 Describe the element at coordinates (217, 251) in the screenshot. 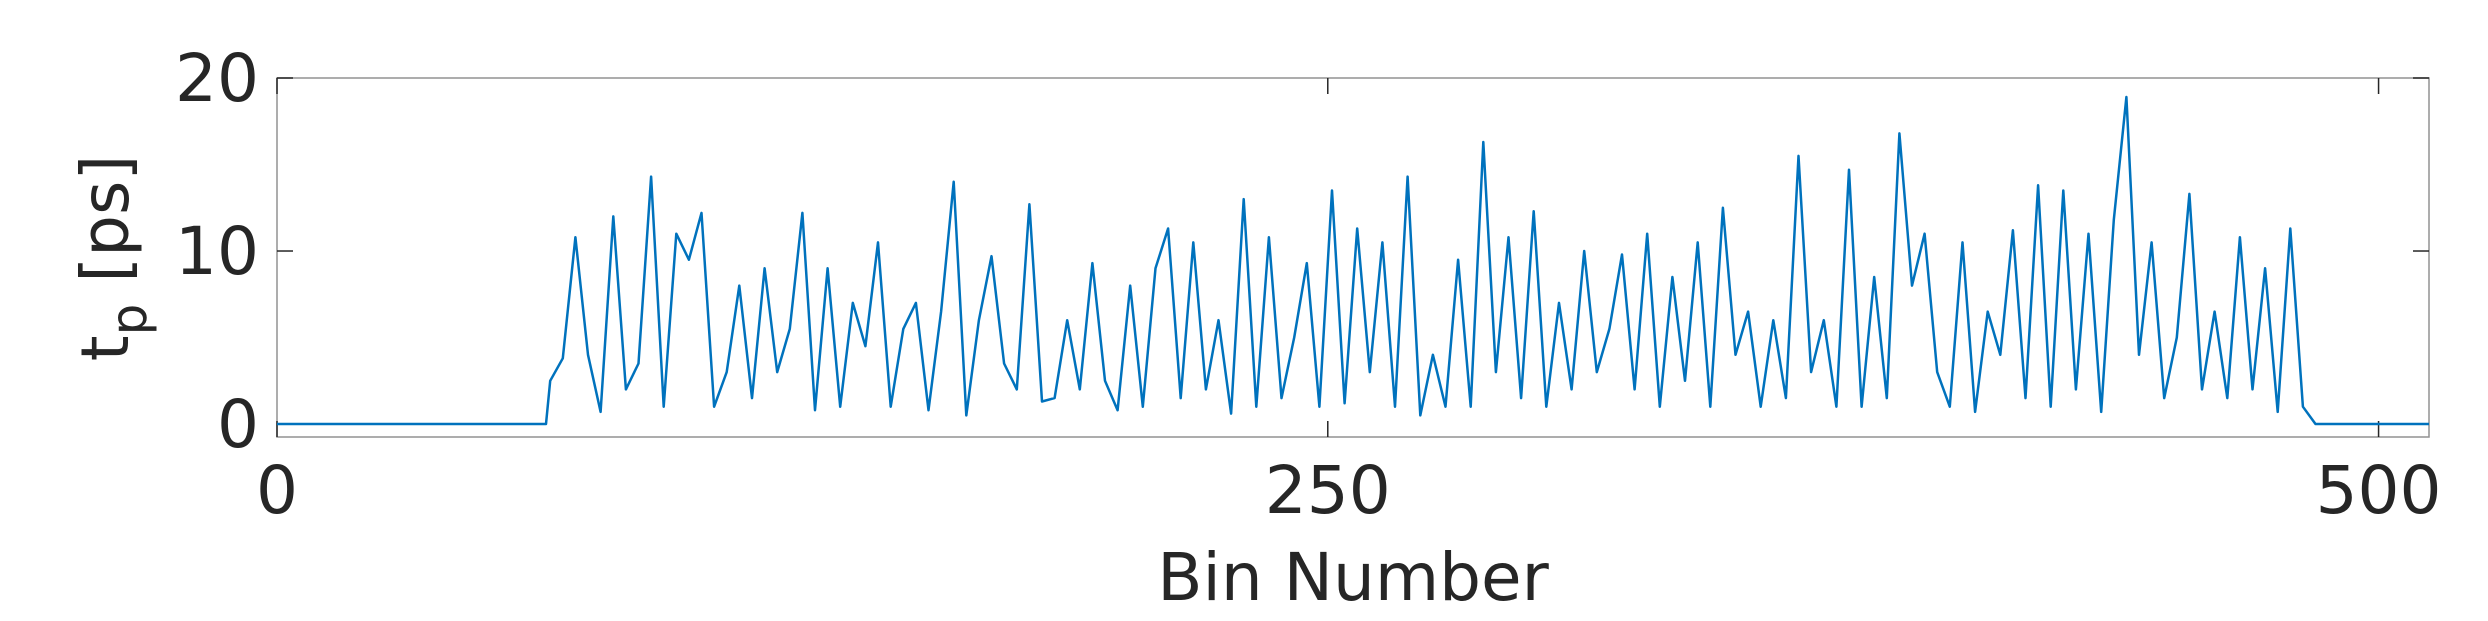

I see `y-tick-label: 10` at that location.